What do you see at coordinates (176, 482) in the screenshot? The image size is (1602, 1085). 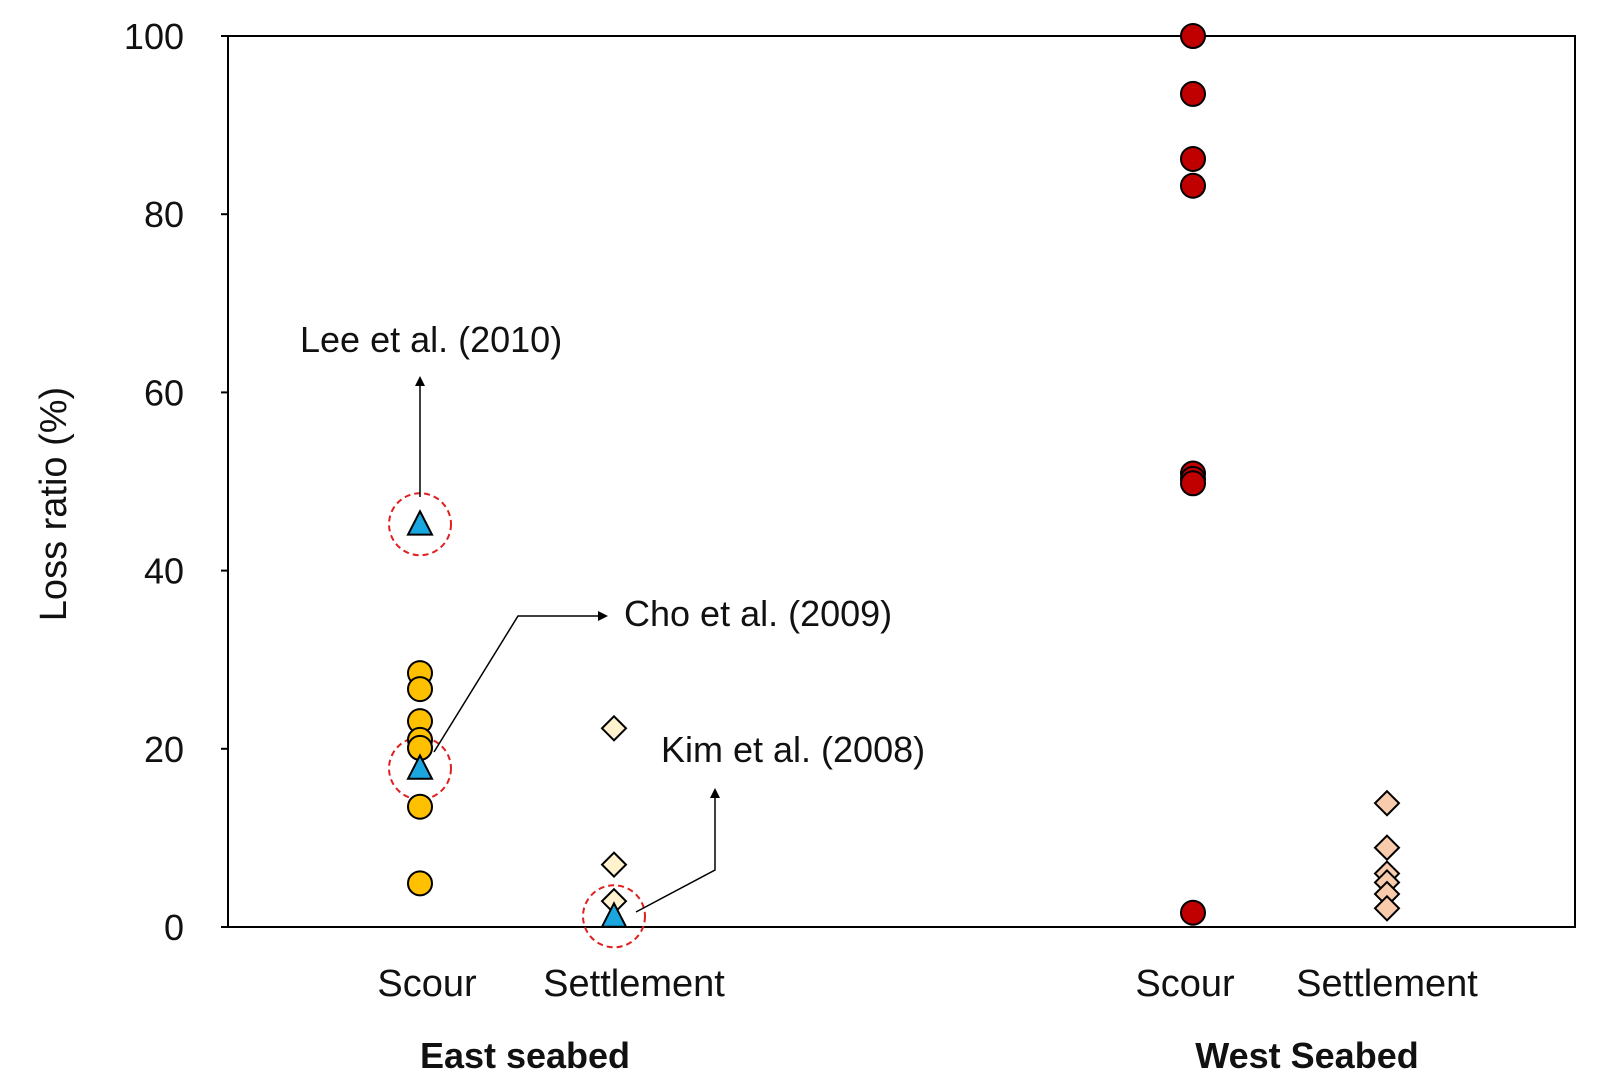 I see `y-axis: 0 20 40 60 80 100` at bounding box center [176, 482].